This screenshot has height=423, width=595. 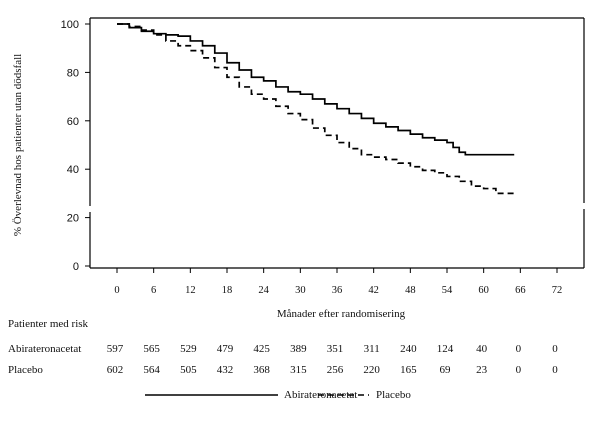 I want to click on risk-count: 351, so click(x=335, y=349).